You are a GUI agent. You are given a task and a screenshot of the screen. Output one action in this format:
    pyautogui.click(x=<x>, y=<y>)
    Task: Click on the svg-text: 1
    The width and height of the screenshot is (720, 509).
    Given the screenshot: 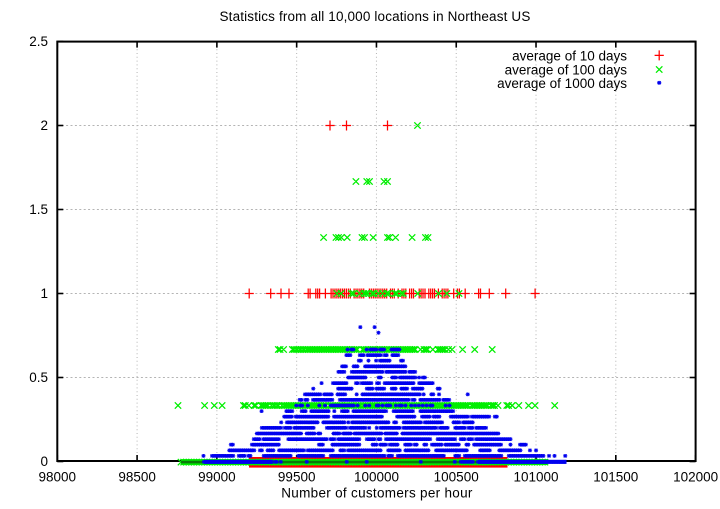 What is the action you would take?
    pyautogui.click(x=44, y=293)
    